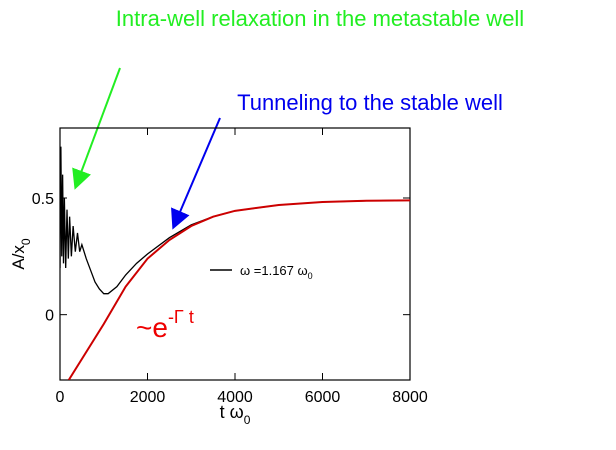 Image resolution: width=616 pixels, height=450 pixels. Describe the element at coordinates (49, 316) in the screenshot. I see `y-tick-label: 0` at that location.